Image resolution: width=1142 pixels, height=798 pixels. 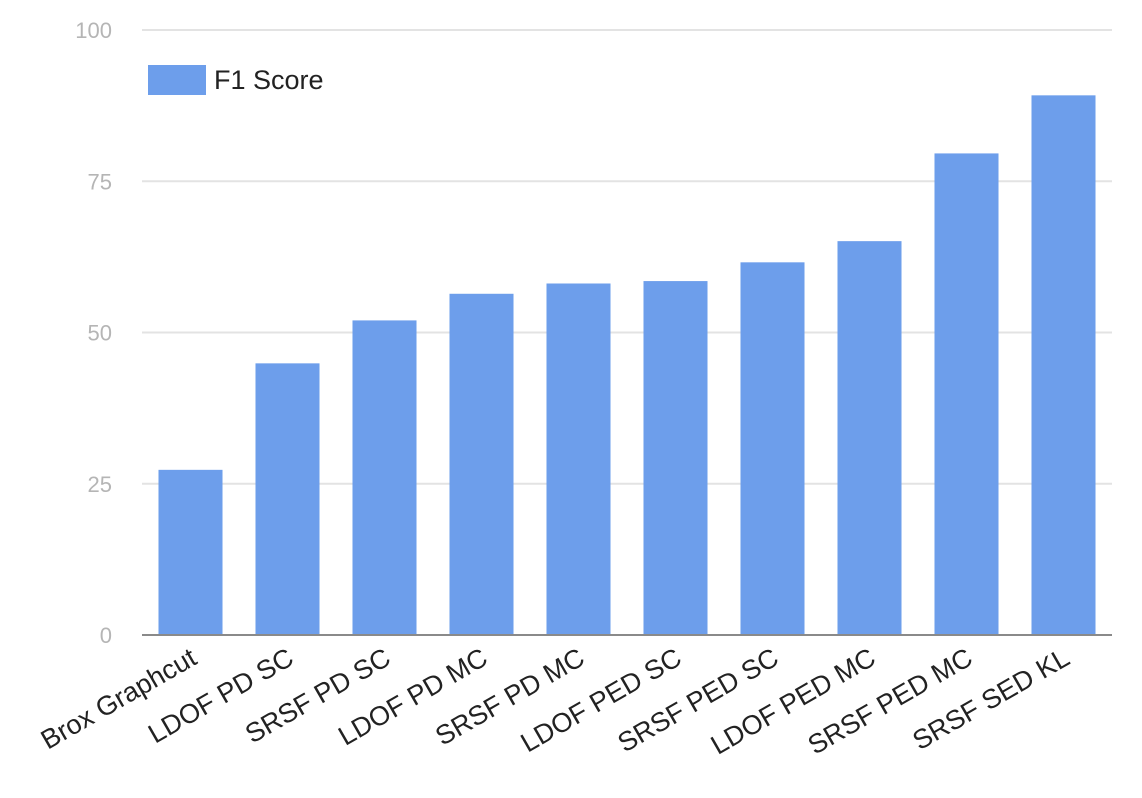 I want to click on x-tick-label-srsf-ped-sc: SRSF PED SC, so click(x=698, y=700).